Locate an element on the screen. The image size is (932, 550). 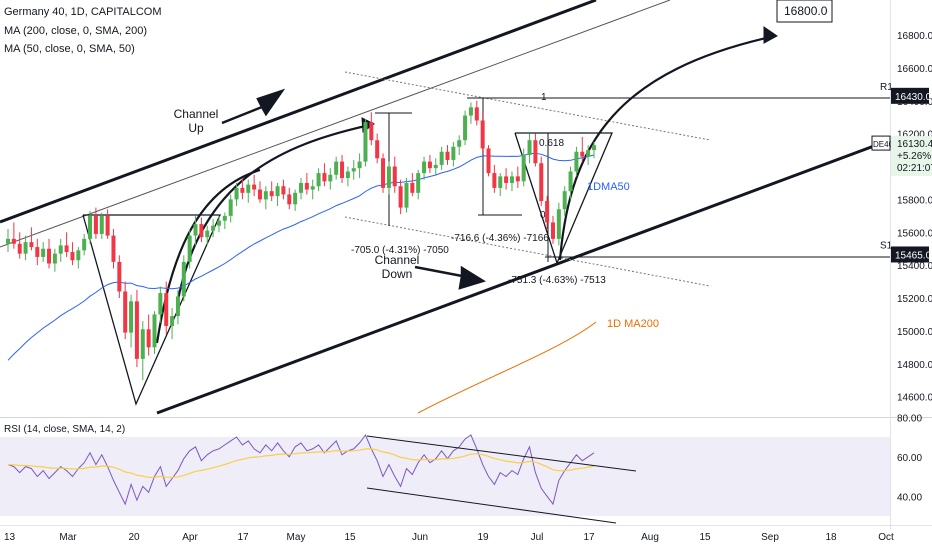
channel-up-arrow is located at coordinates (253, 106).